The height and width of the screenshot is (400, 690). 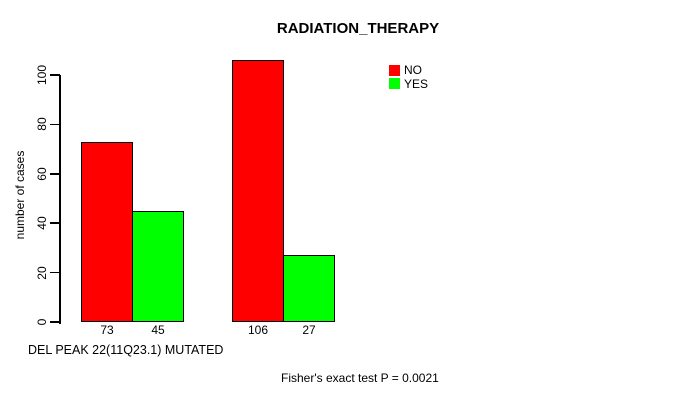 What do you see at coordinates (394, 70) in the screenshot?
I see `legend-swatch-no` at bounding box center [394, 70].